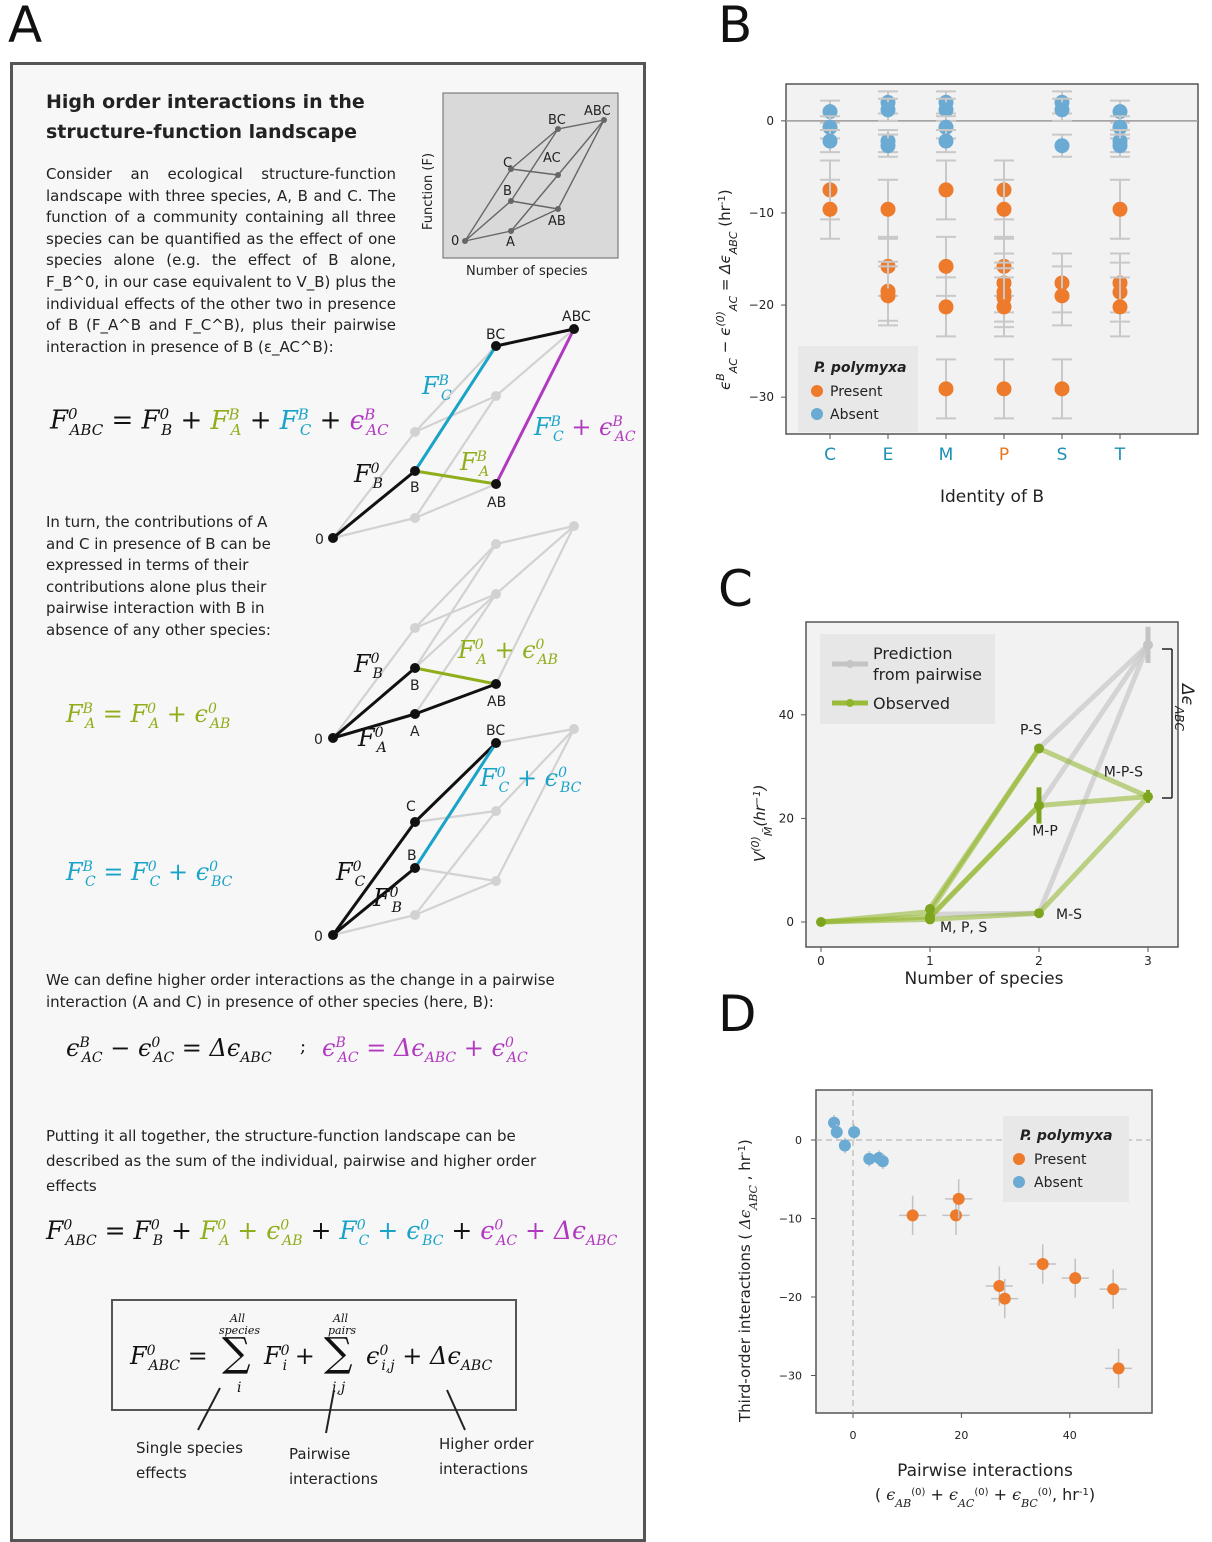 The width and height of the screenshot is (1212, 1542). I want to click on d2-label-ab: AB, so click(496, 702).